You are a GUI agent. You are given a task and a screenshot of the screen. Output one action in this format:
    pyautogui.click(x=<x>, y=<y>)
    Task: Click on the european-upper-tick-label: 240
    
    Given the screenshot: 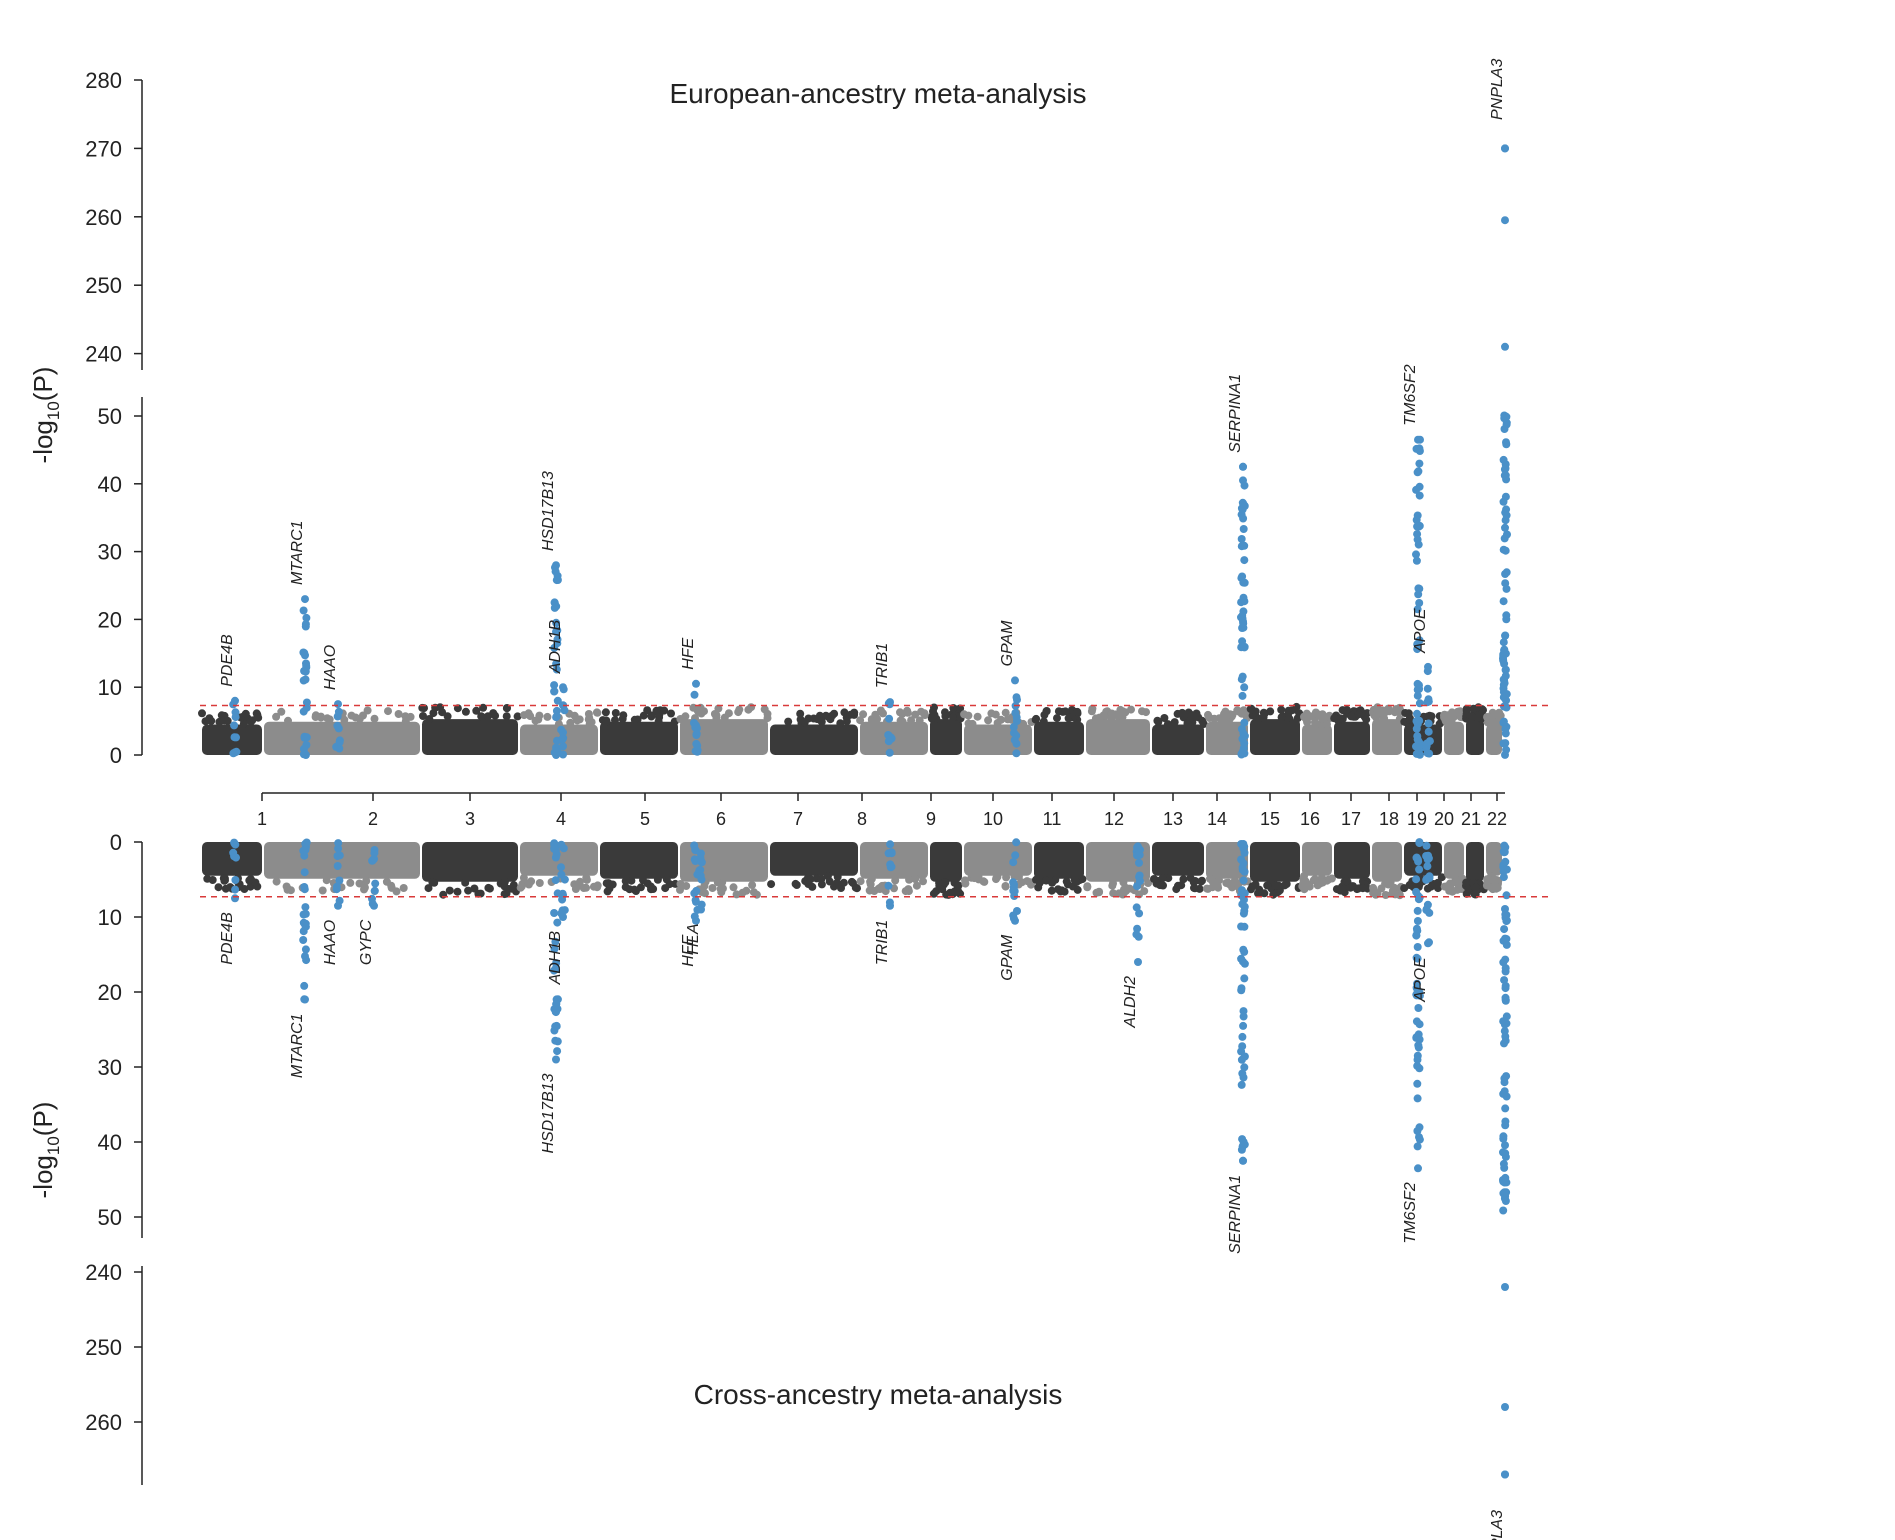 What is the action you would take?
    pyautogui.click(x=103, y=354)
    